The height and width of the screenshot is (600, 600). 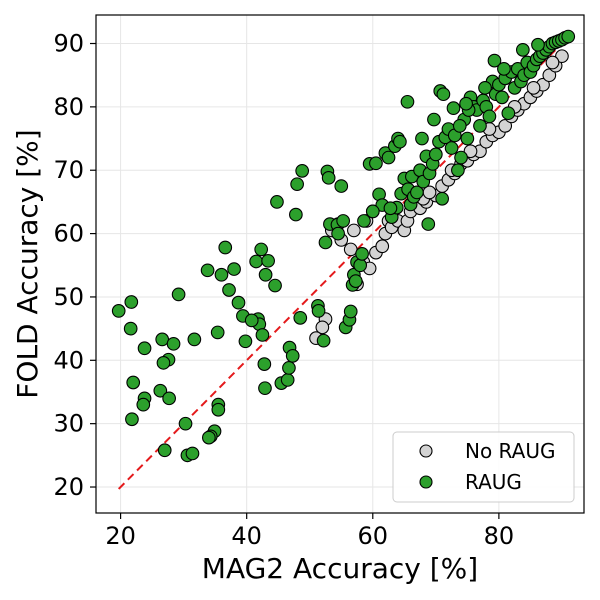 I want to click on legend-label-raug: RAUG, so click(x=493, y=482).